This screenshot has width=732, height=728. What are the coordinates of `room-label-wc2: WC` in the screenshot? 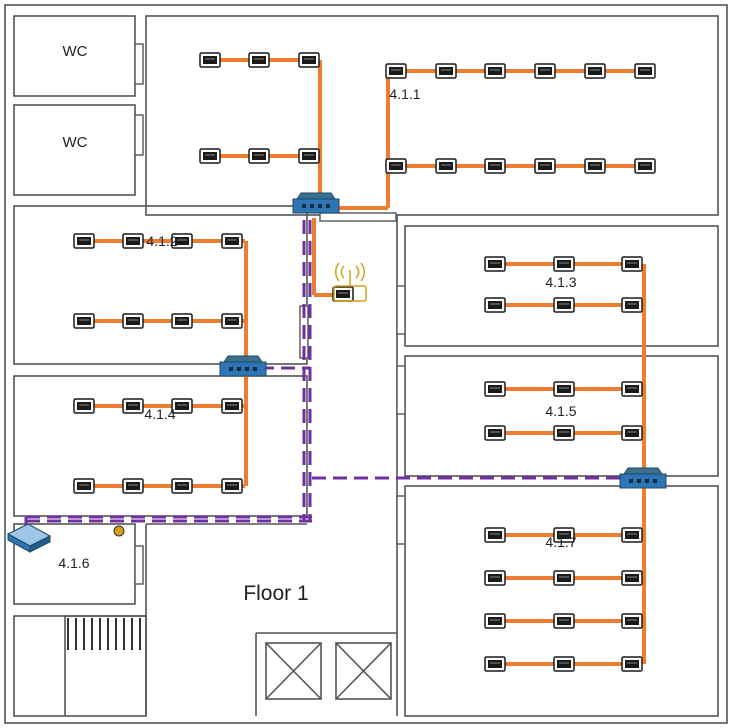 It's located at (75, 142).